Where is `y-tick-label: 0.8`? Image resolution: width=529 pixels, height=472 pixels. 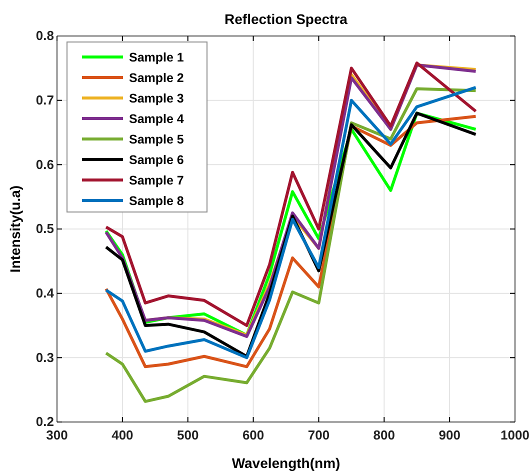 y-tick-label: 0.8 is located at coordinates (45, 36).